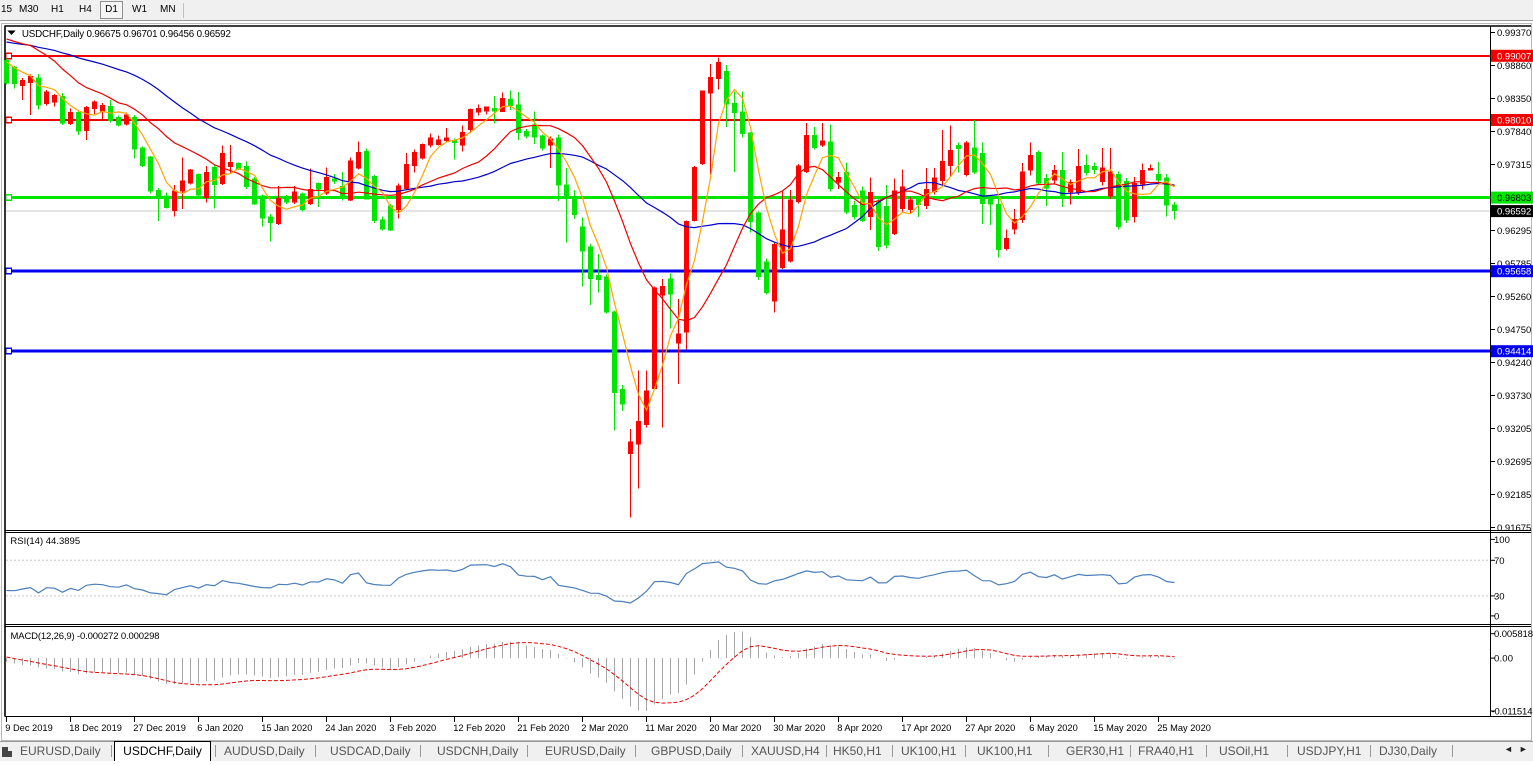 This screenshot has width=1533, height=765. Describe the element at coordinates (159, 728) in the screenshot. I see `svg-text: 27 Dec 2019` at that location.